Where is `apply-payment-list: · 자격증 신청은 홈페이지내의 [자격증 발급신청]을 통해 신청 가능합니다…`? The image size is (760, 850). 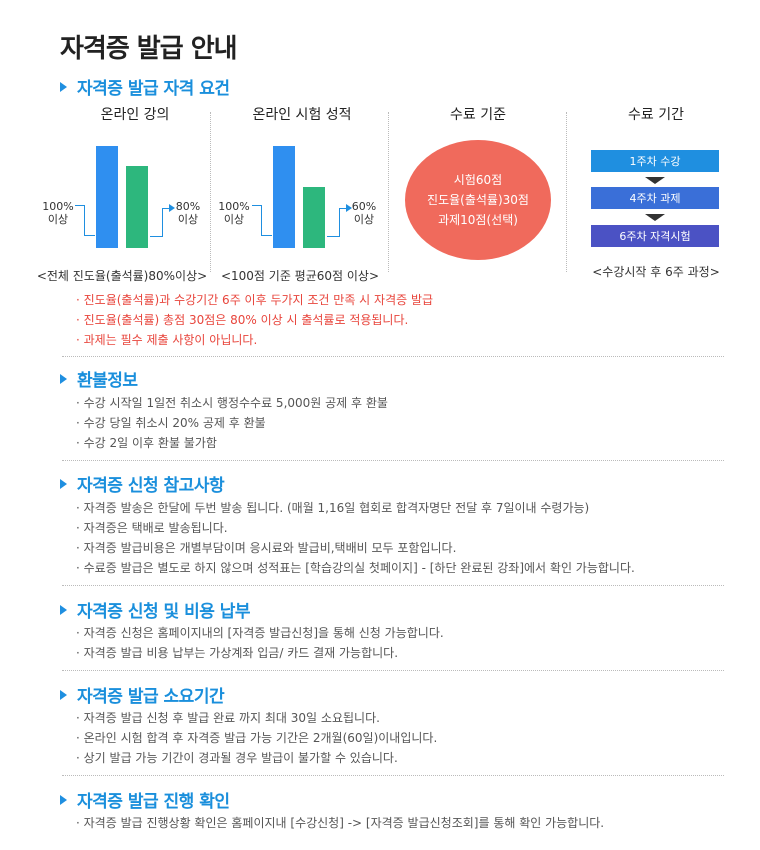
apply-payment-list: · 자격증 신청은 홈페이지내의 [자격증 발급신청]을 통해 신청 가능합니다… is located at coordinates (260, 643).